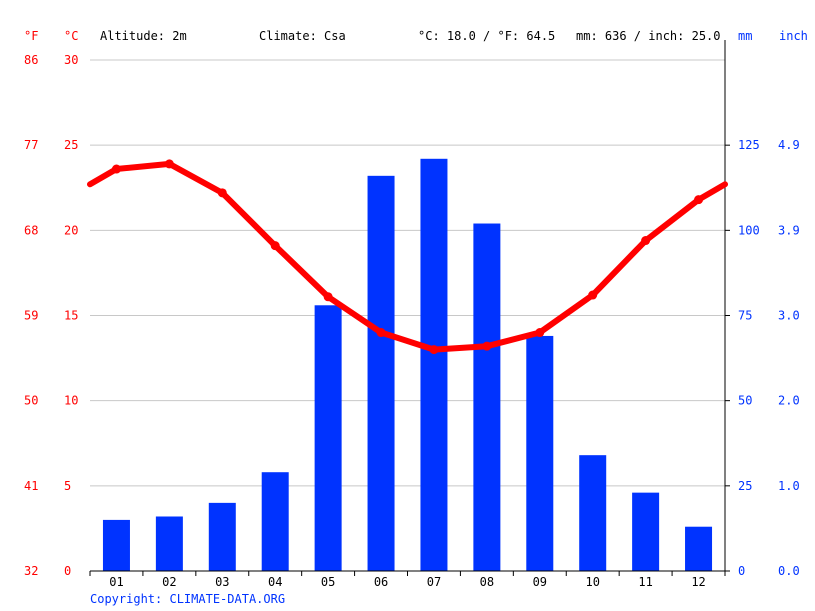  I want to click on month-tick-label: 09, so click(540, 582).